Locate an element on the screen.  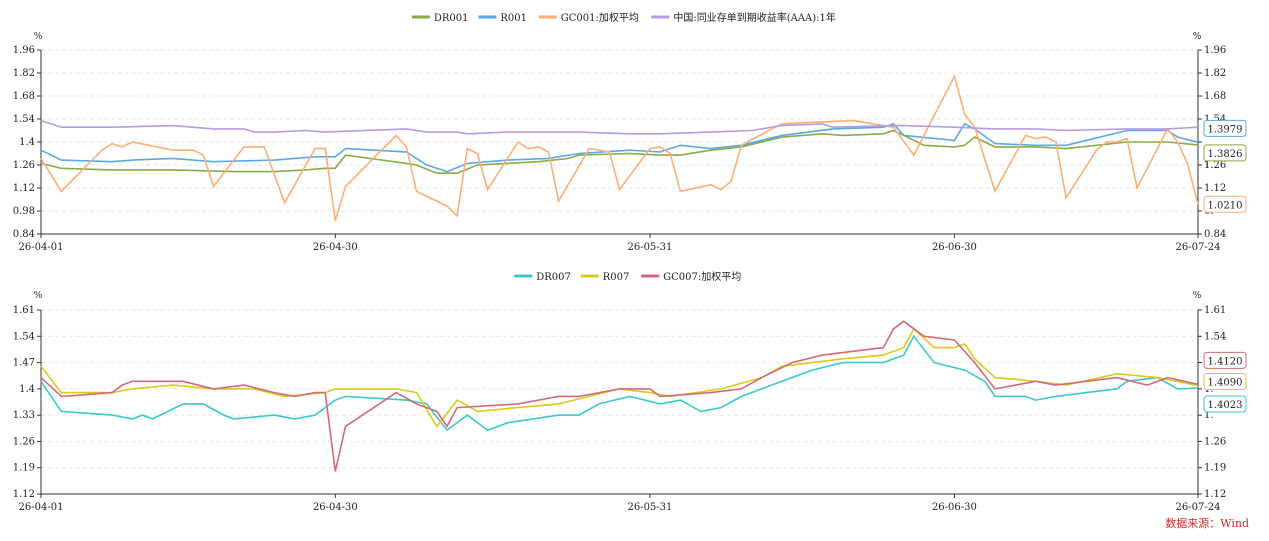
chart1-x-tick-label: 26-04-30 is located at coordinates (335, 247).